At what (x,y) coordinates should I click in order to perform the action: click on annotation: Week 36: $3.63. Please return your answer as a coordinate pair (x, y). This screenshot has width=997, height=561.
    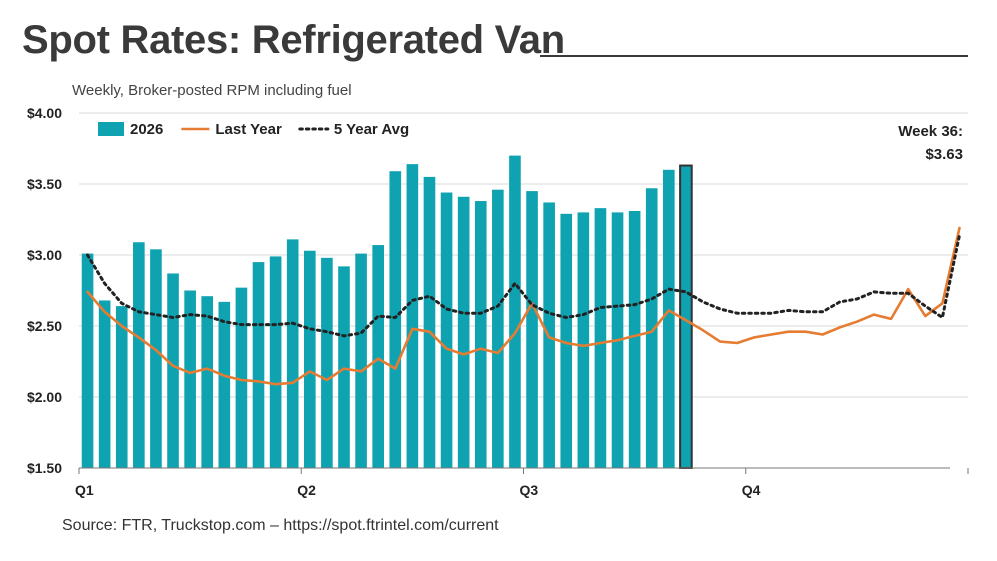
    Looking at the image, I should click on (930, 143).